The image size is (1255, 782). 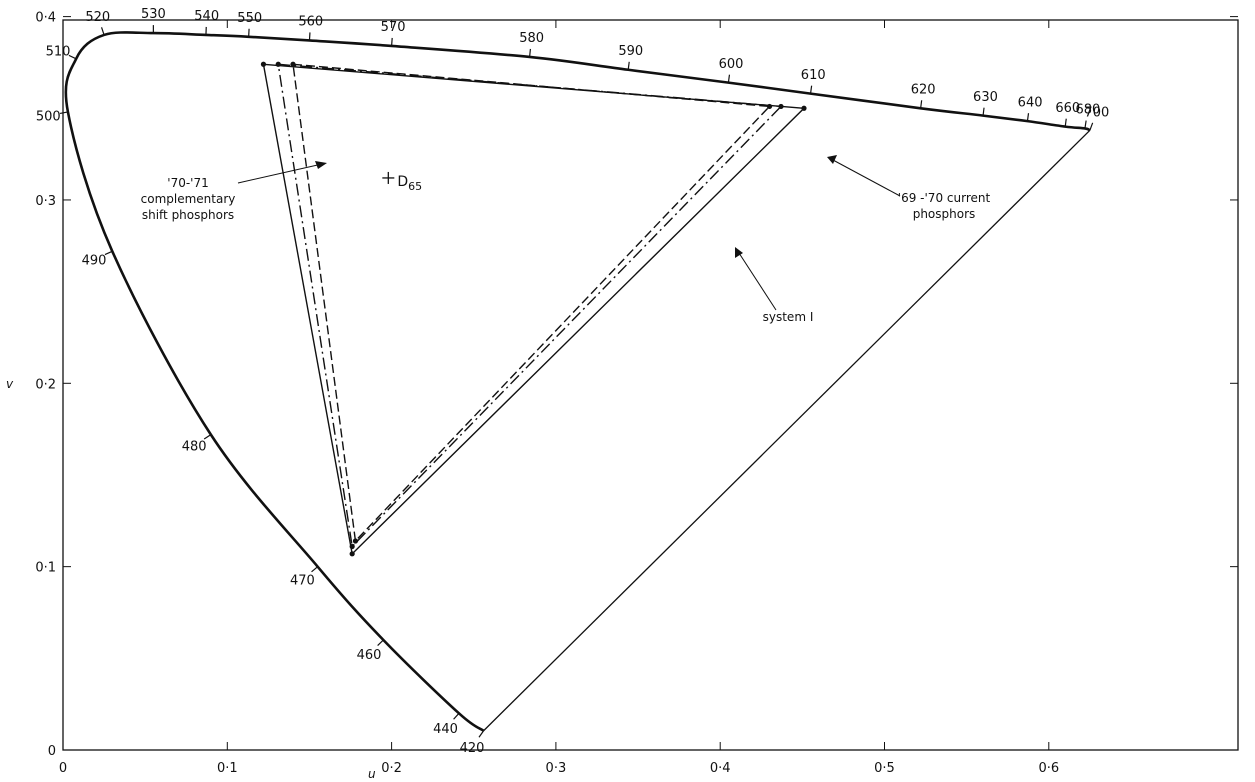 I want to click on wavelength-label: 540, so click(x=206, y=16).